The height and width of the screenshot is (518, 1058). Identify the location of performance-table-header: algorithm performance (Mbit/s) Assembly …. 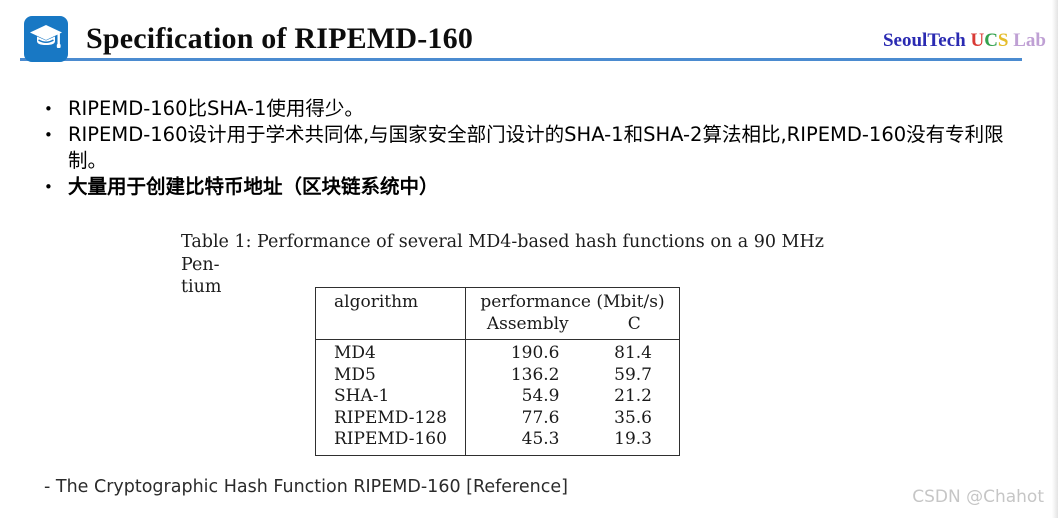
(497, 313).